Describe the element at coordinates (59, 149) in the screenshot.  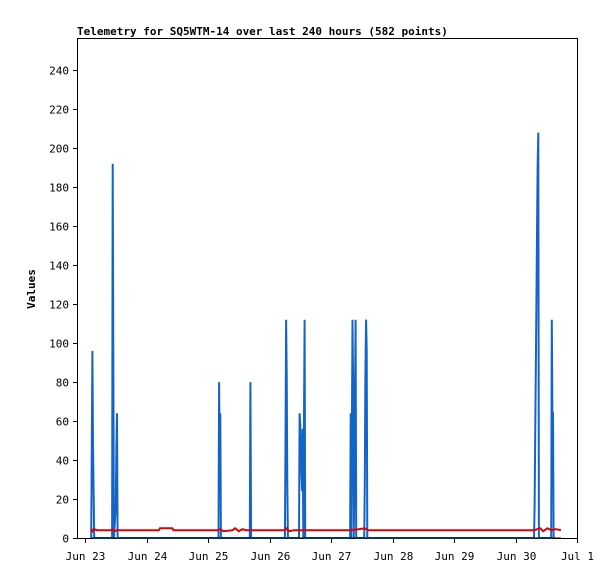
I see `y-tick-label: 200` at that location.